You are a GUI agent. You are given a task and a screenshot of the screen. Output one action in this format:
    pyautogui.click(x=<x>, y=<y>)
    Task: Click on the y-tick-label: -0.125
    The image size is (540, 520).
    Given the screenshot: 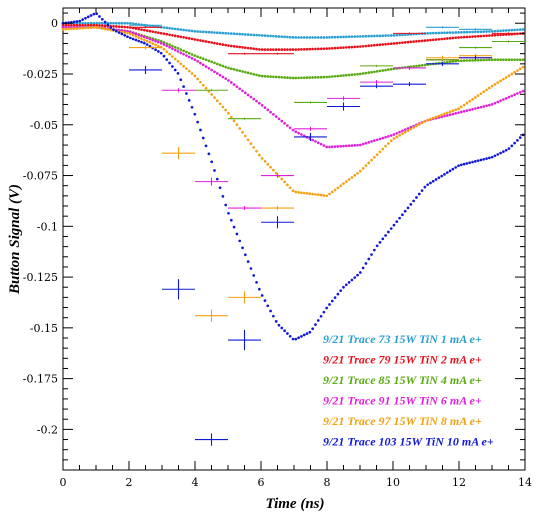 What is the action you would take?
    pyautogui.click(x=40, y=277)
    